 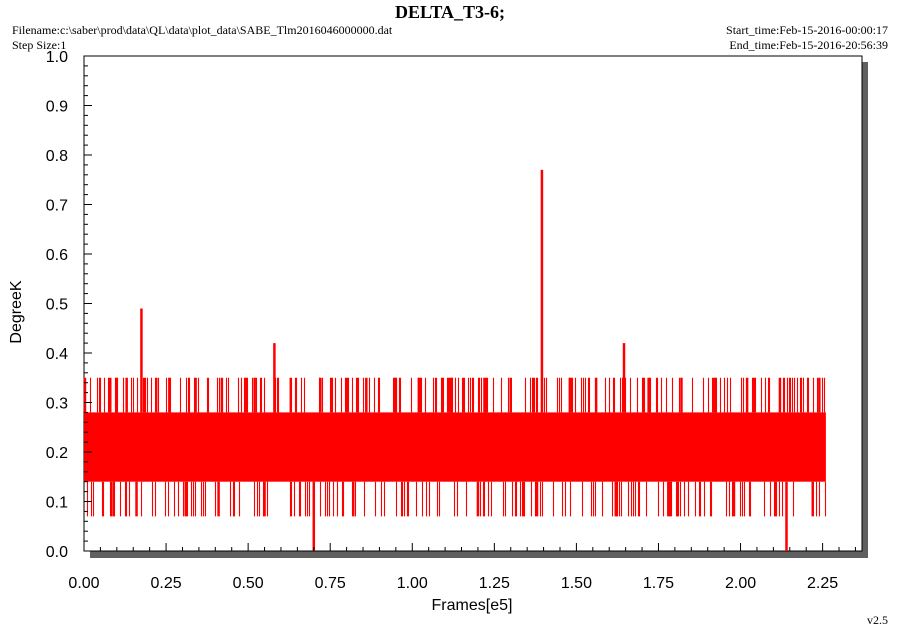 What do you see at coordinates (472, 605) in the screenshot?
I see `x-axis-label: Frames[e5]` at bounding box center [472, 605].